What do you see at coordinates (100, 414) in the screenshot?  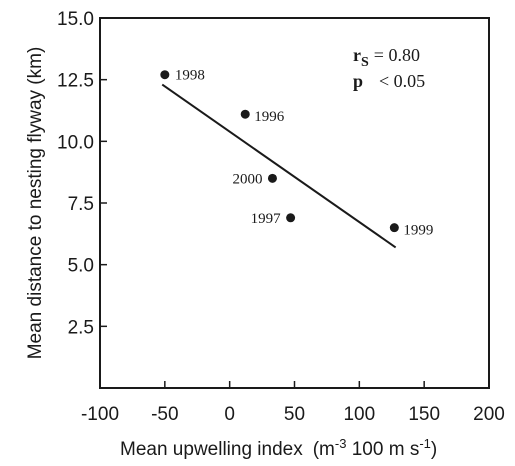 I see `x-tick-label: -100` at bounding box center [100, 414].